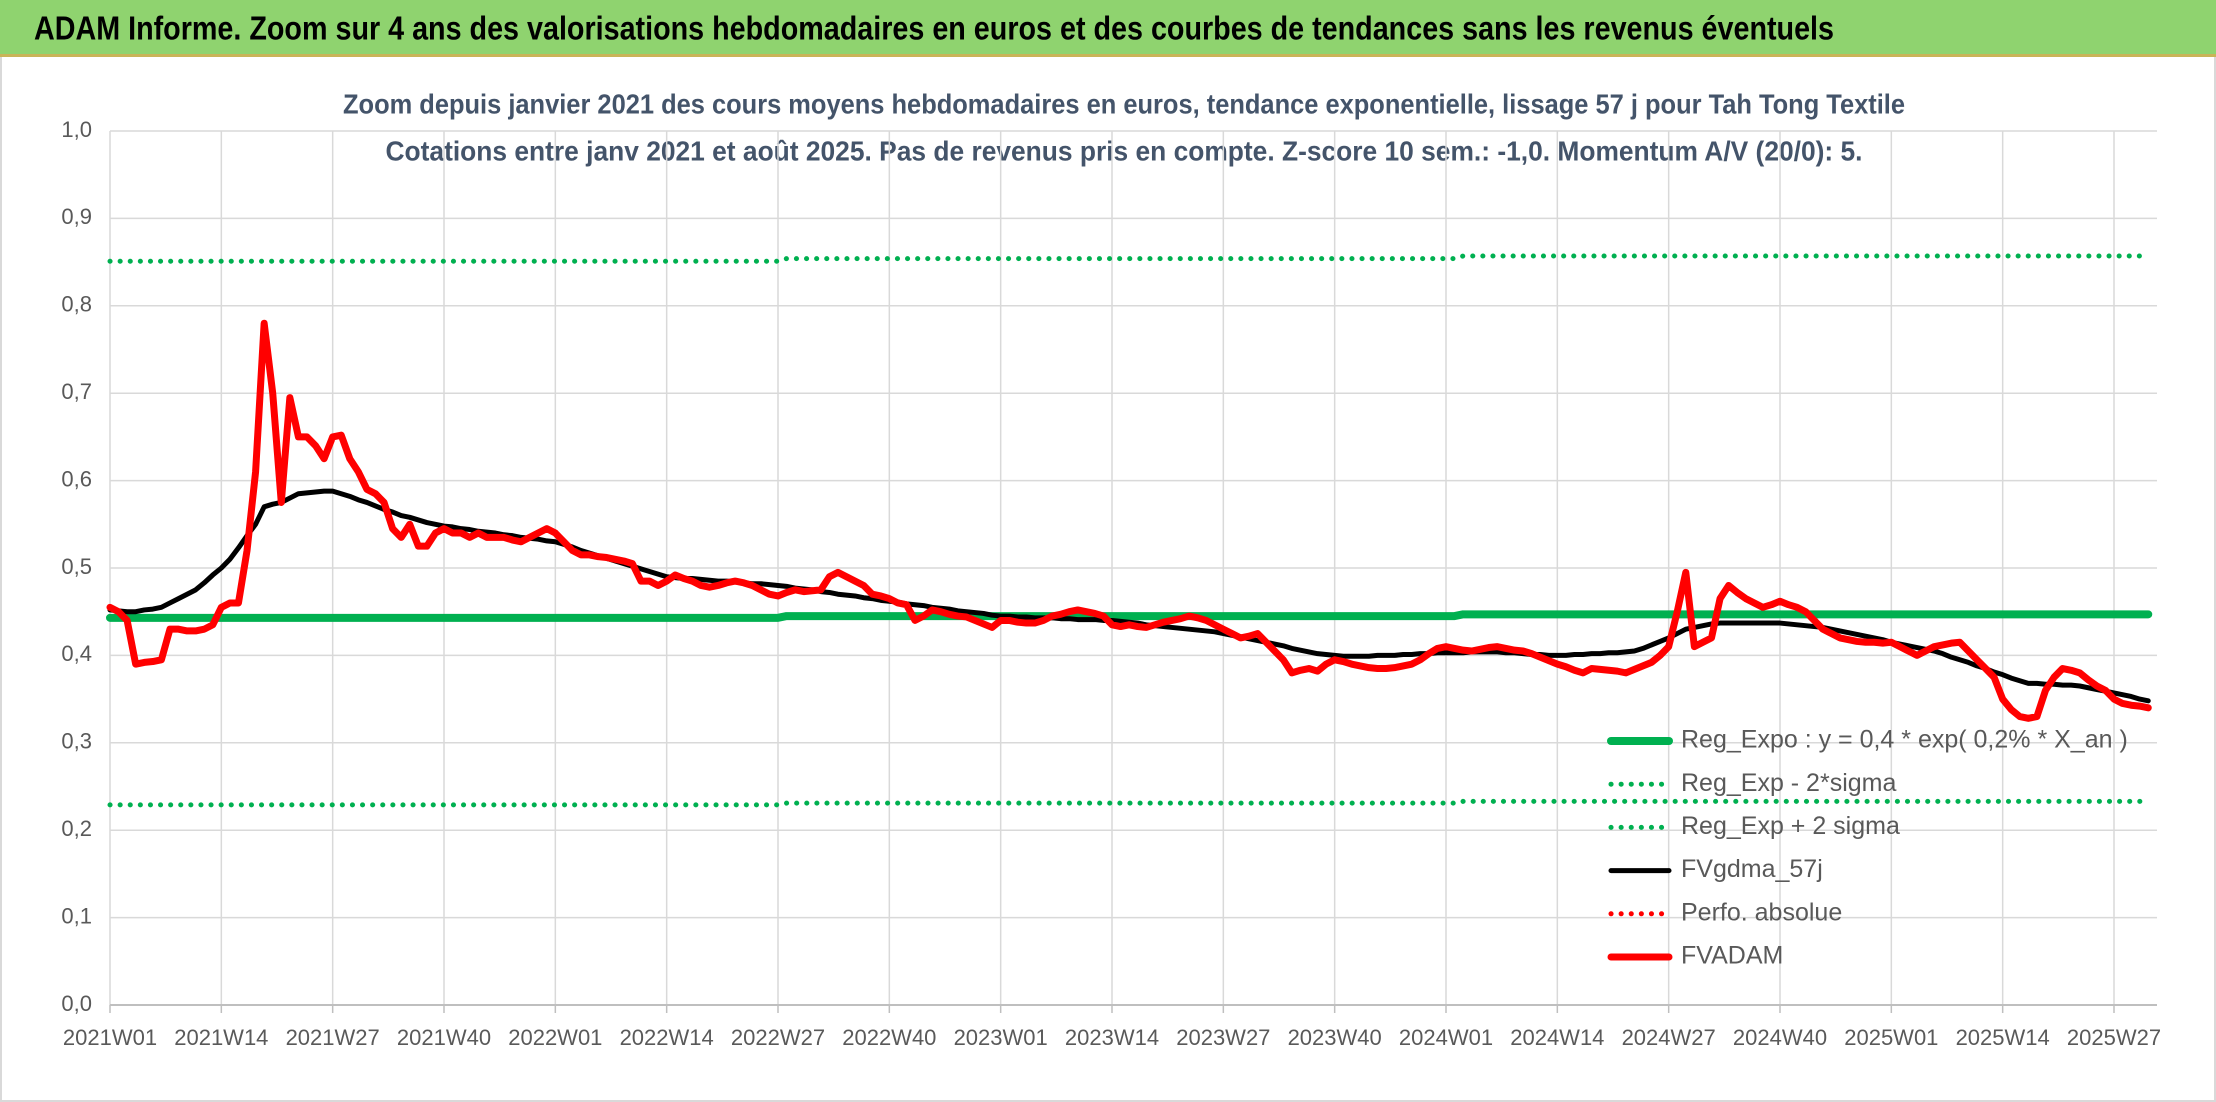 The image size is (2216, 1102). Describe the element at coordinates (1761, 912) in the screenshot. I see `legend-label: Perfo. absolue` at that location.